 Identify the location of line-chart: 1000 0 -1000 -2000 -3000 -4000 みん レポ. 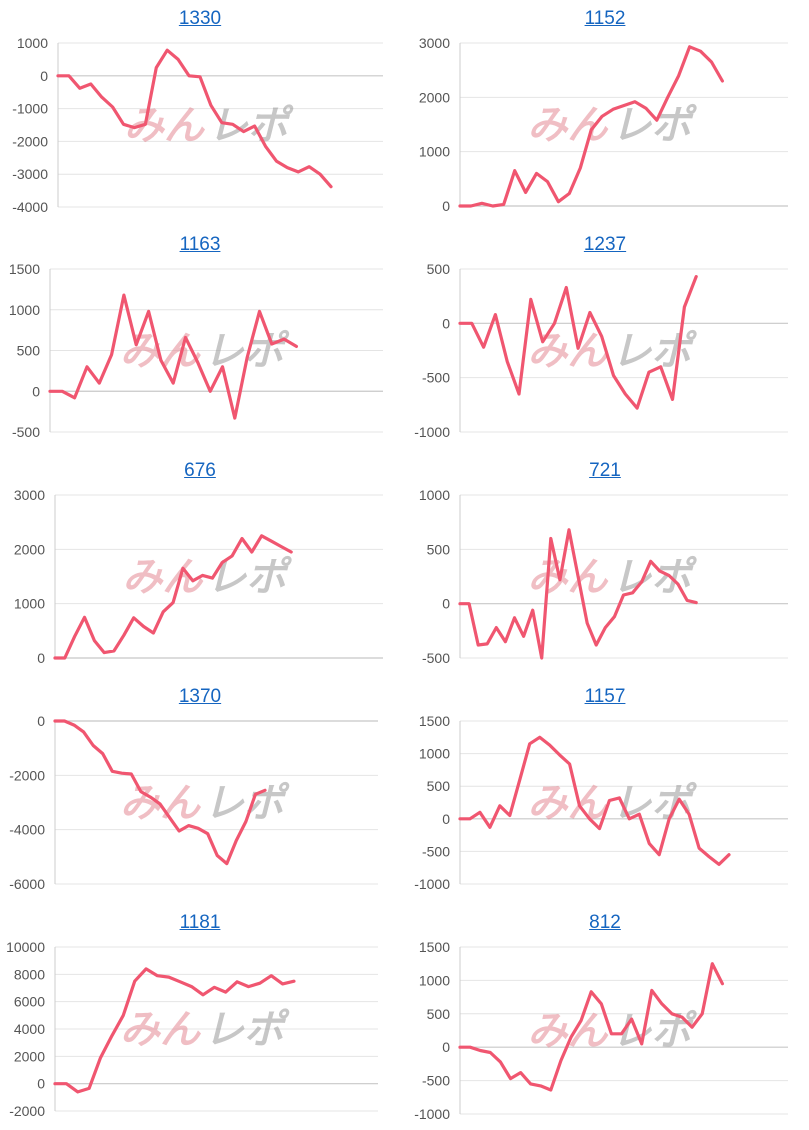
(197, 125).